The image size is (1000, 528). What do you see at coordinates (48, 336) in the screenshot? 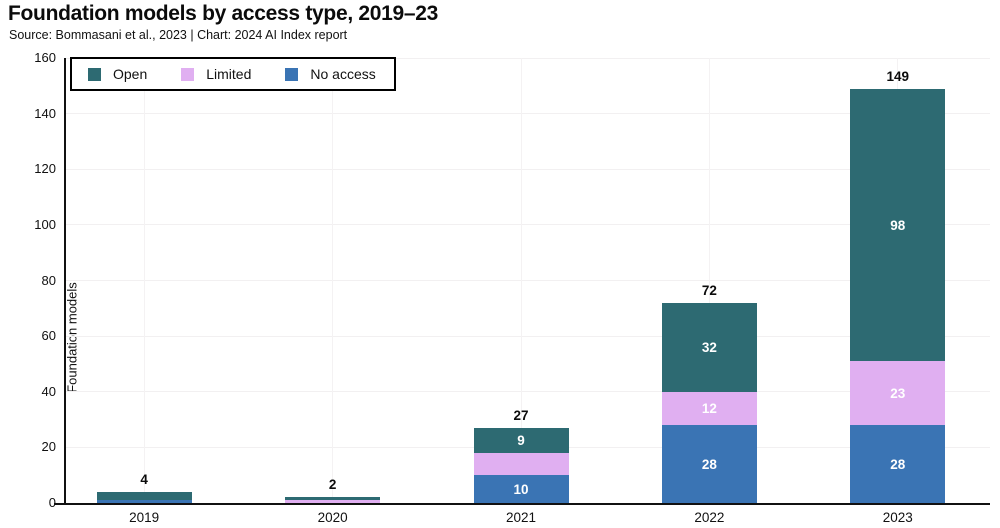
I see `y-tick-label: 60` at bounding box center [48, 336].